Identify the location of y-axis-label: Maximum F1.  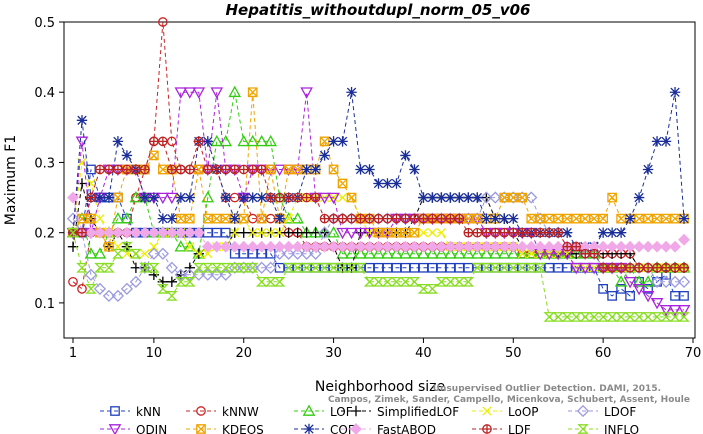
(11, 180).